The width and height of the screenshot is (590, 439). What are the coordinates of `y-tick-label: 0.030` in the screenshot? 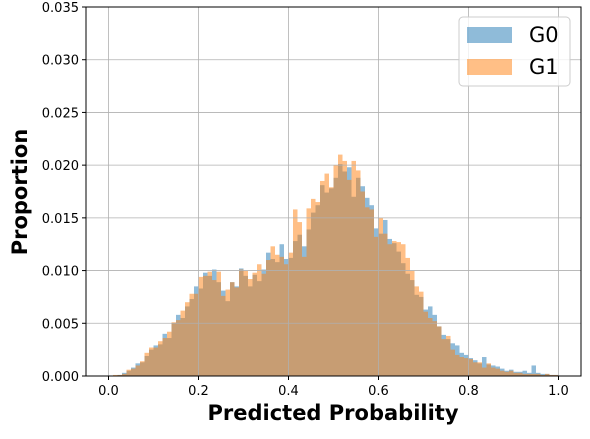 It's located at (60, 61).